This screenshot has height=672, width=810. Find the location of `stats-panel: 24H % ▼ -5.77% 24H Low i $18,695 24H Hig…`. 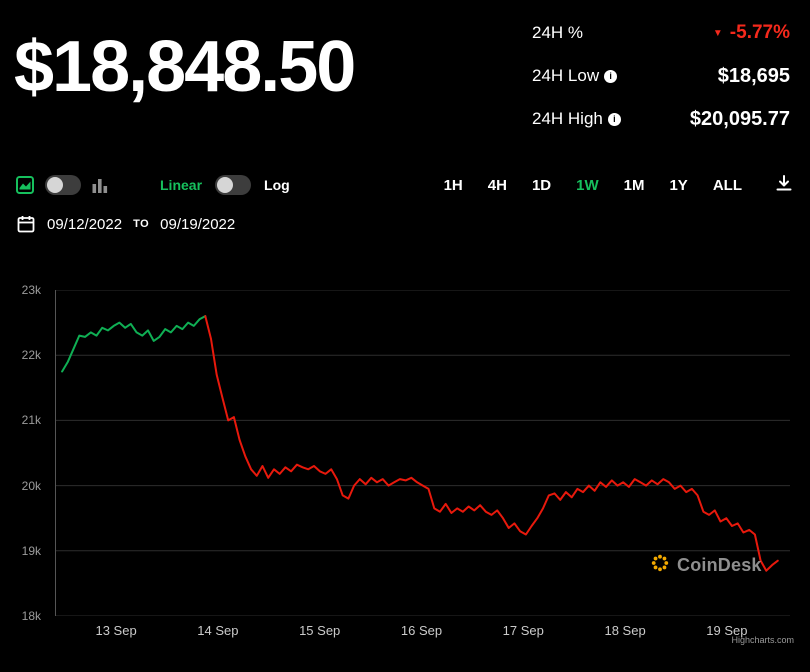

stats-panel: 24H % ▼ -5.77% 24H Low i $18,695 24H Hig… is located at coordinates (661, 84).